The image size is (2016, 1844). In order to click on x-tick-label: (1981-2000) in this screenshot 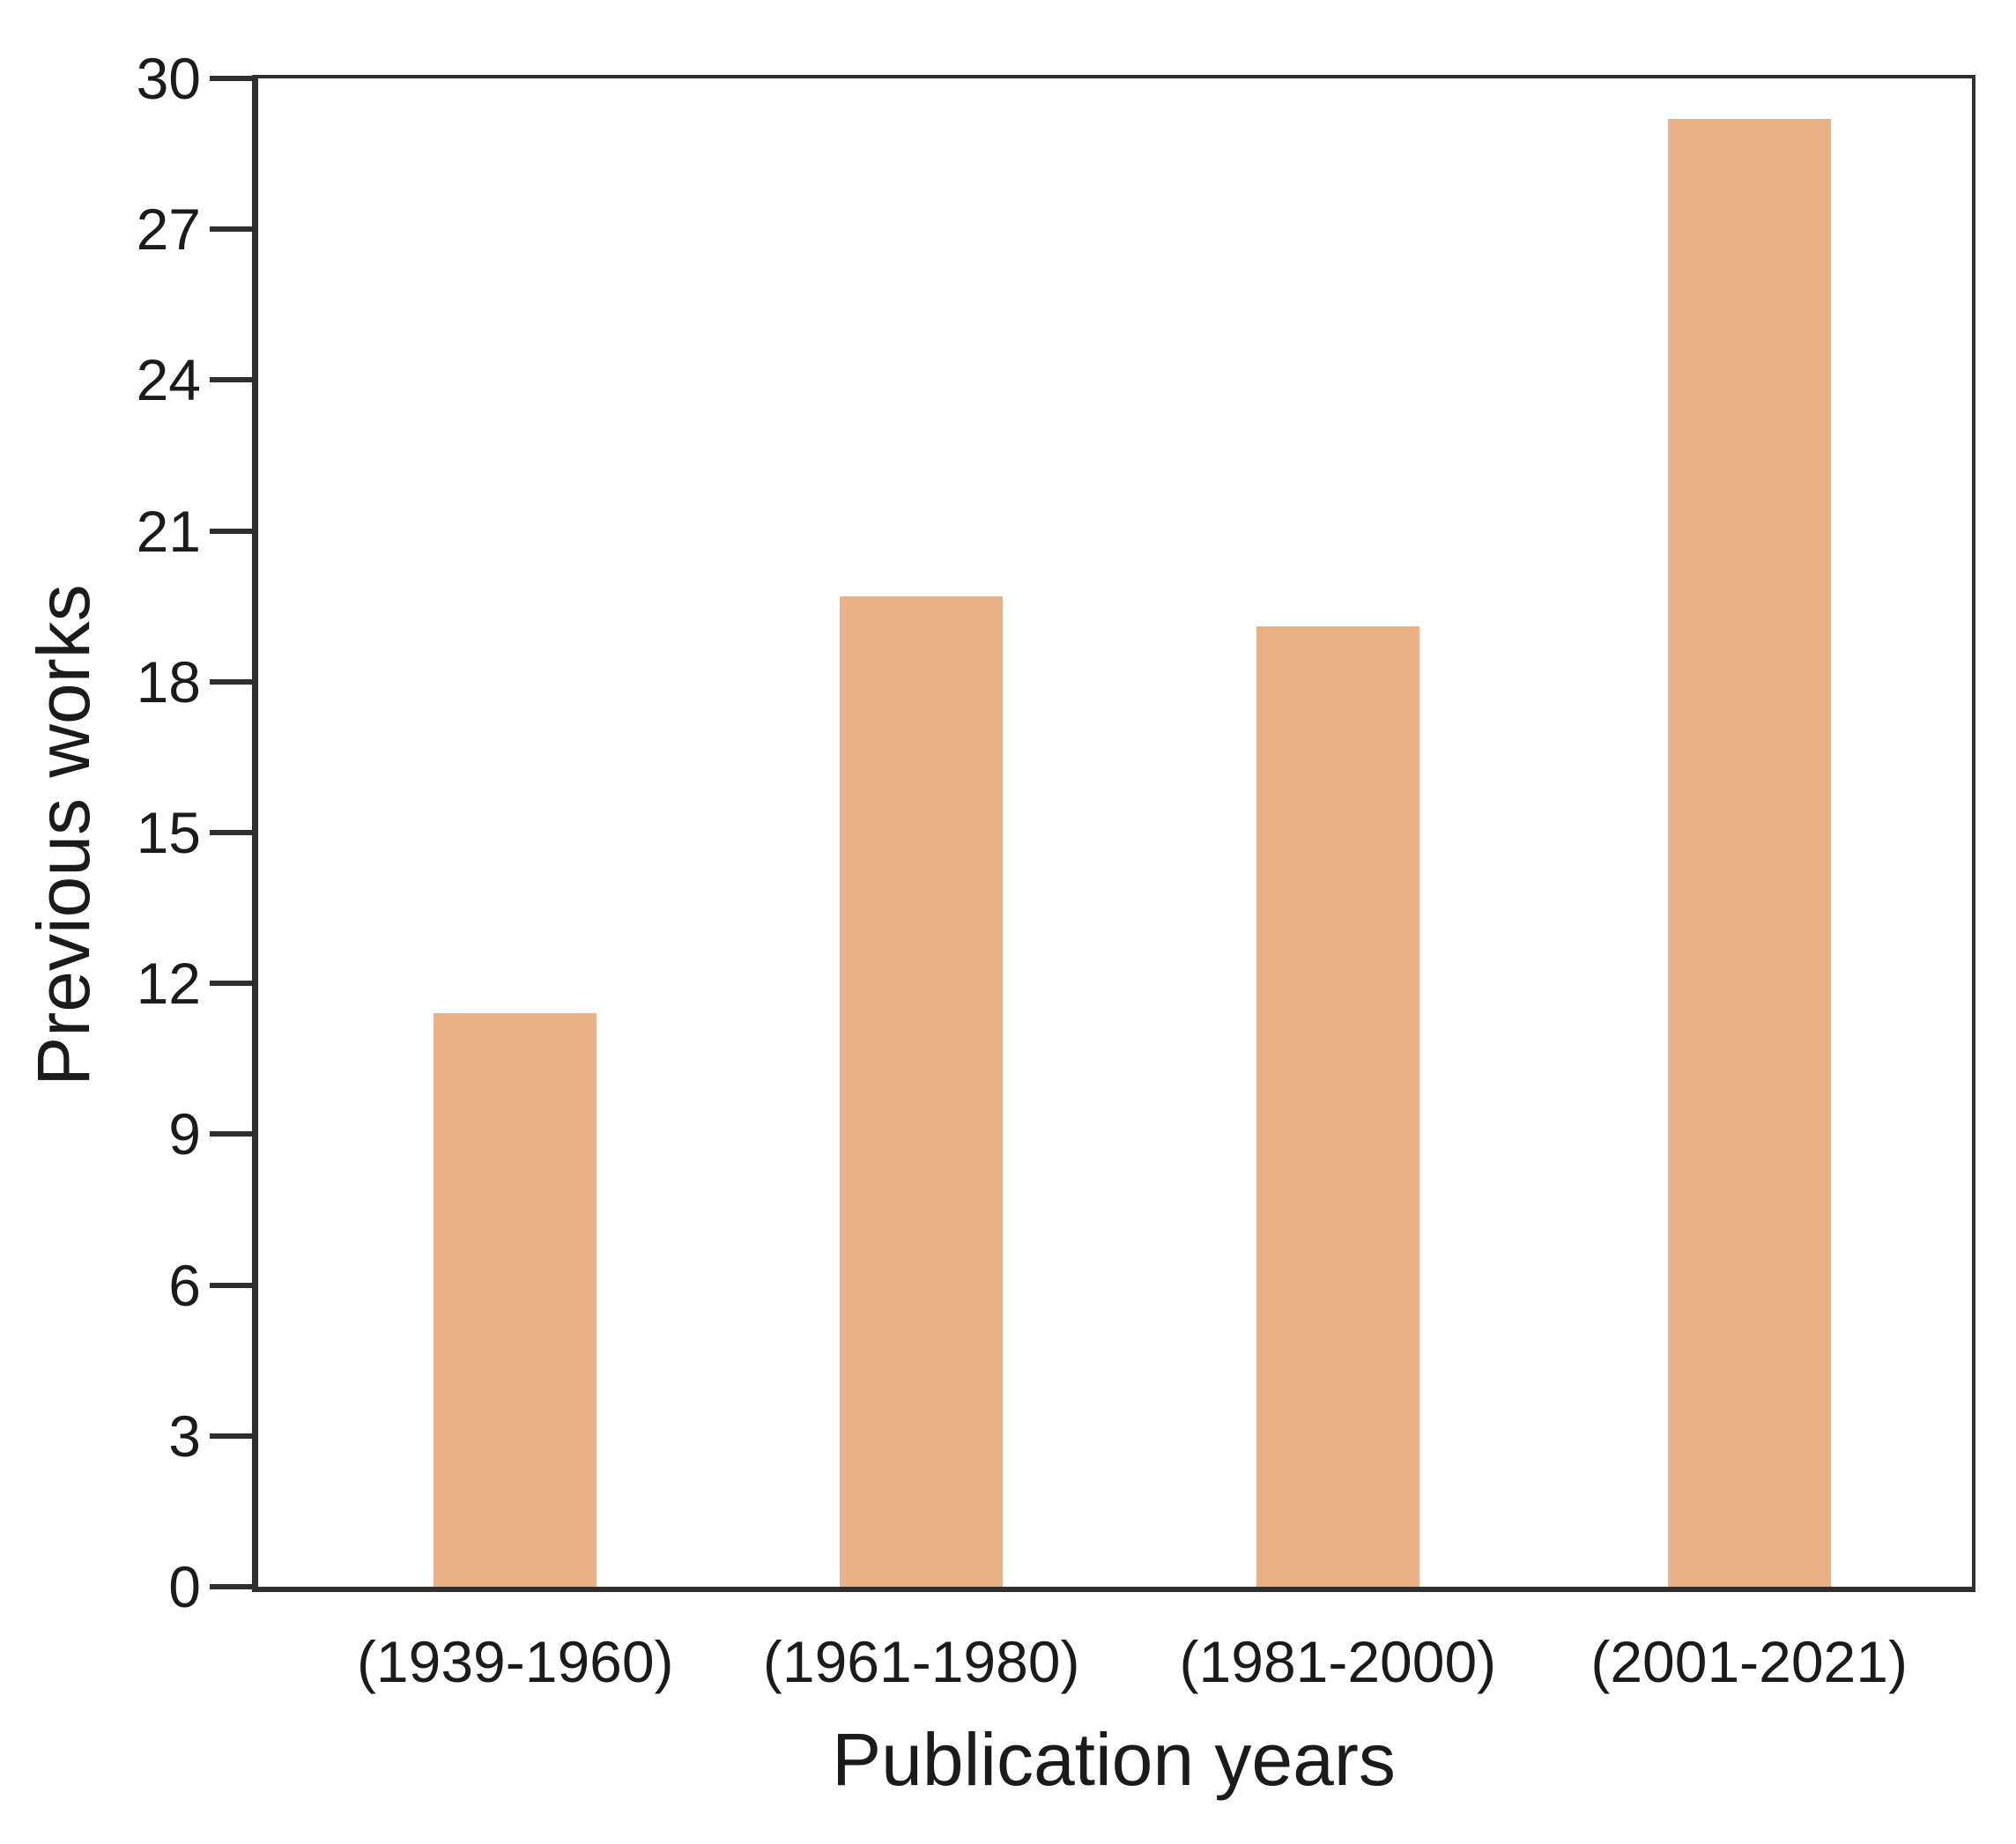, I will do `click(1338, 1662)`.